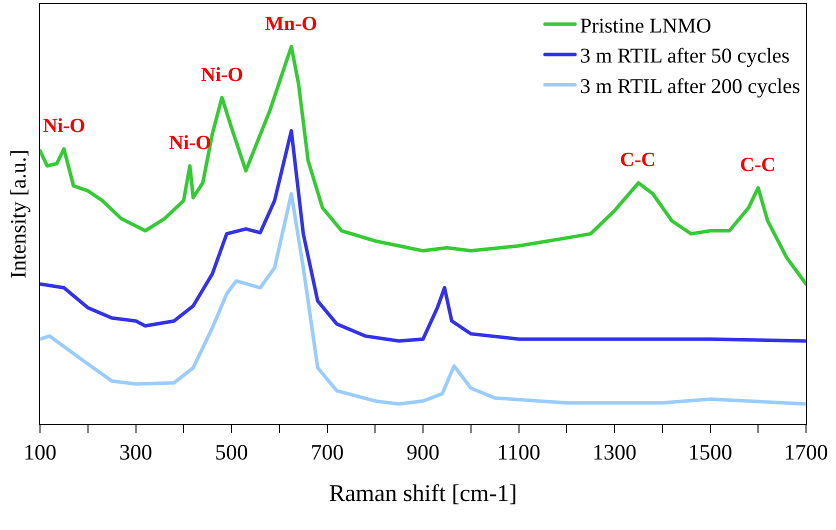 The height and width of the screenshot is (530, 836). Describe the element at coordinates (40, 452) in the screenshot. I see `x-tick-label: 100` at that location.